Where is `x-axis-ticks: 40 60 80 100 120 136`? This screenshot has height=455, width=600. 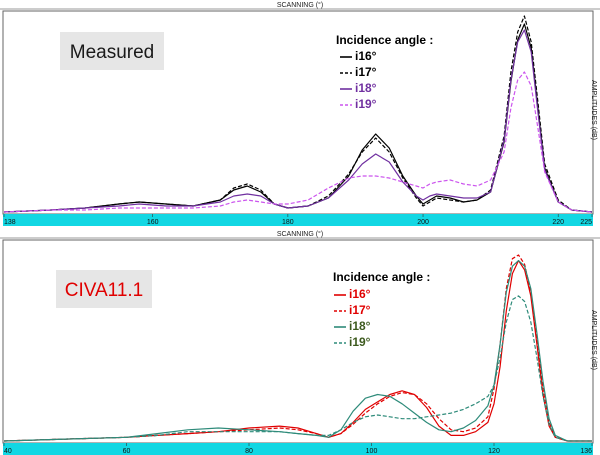
x-axis-ticks: 40 60 80 100 120 136 is located at coordinates (298, 449).